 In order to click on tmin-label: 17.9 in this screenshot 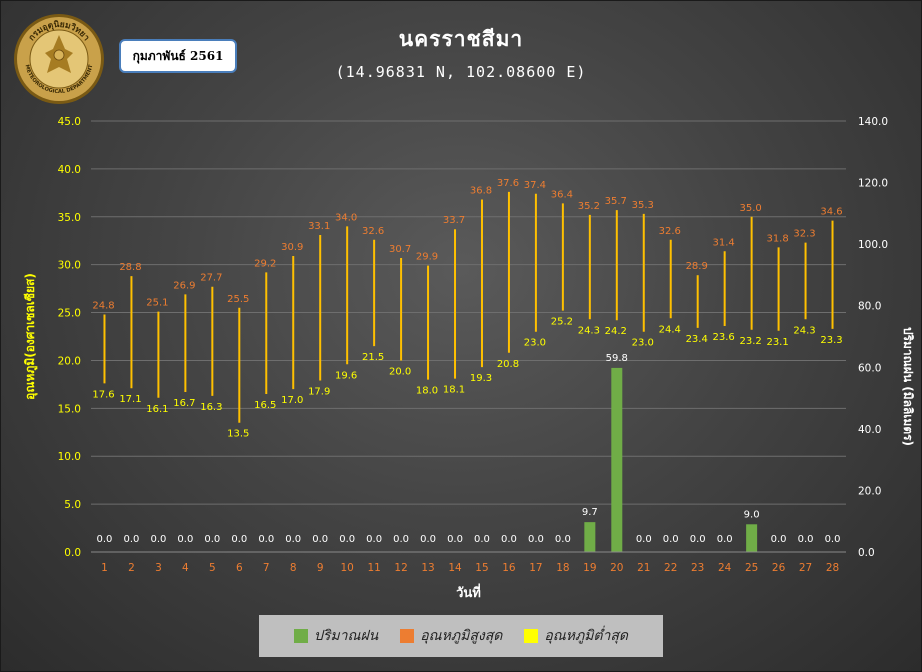, I will do `click(319, 392)`.